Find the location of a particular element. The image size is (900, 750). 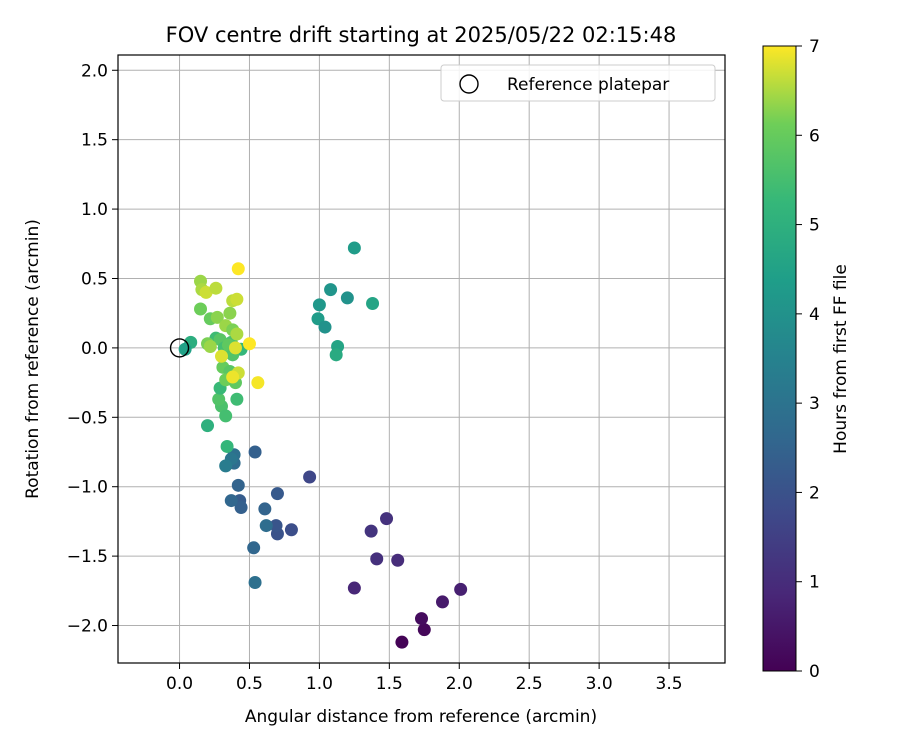

y-tick-label: 1.0 is located at coordinates (94, 210).